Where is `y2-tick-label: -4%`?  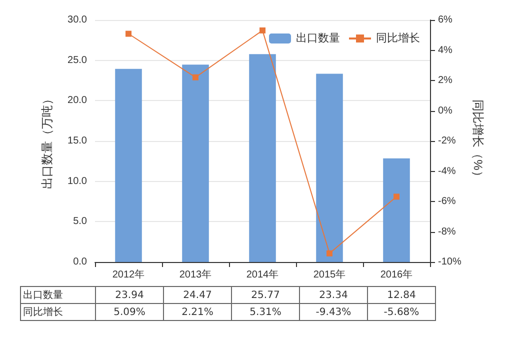 y2-tick-label: -4% is located at coordinates (447, 171).